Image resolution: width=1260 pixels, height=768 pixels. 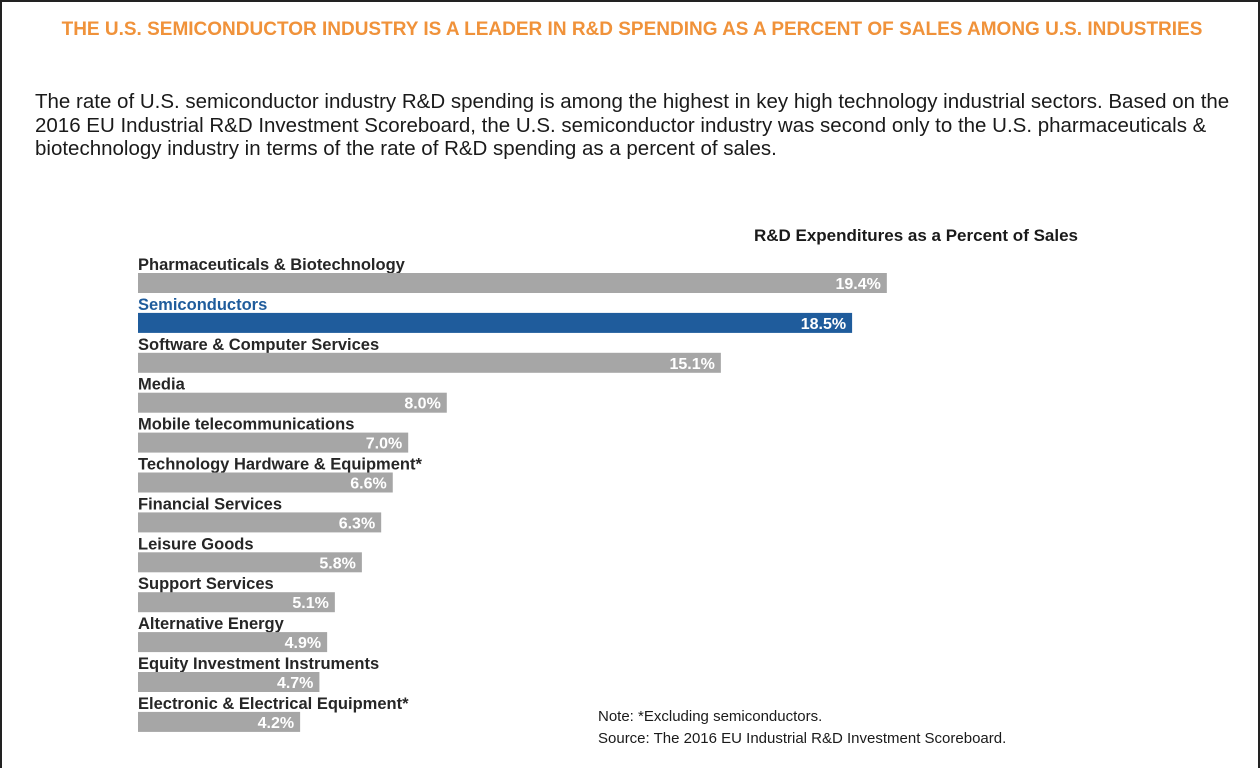 I want to click on category-label: Equity Investment Instruments, so click(x=258, y=664).